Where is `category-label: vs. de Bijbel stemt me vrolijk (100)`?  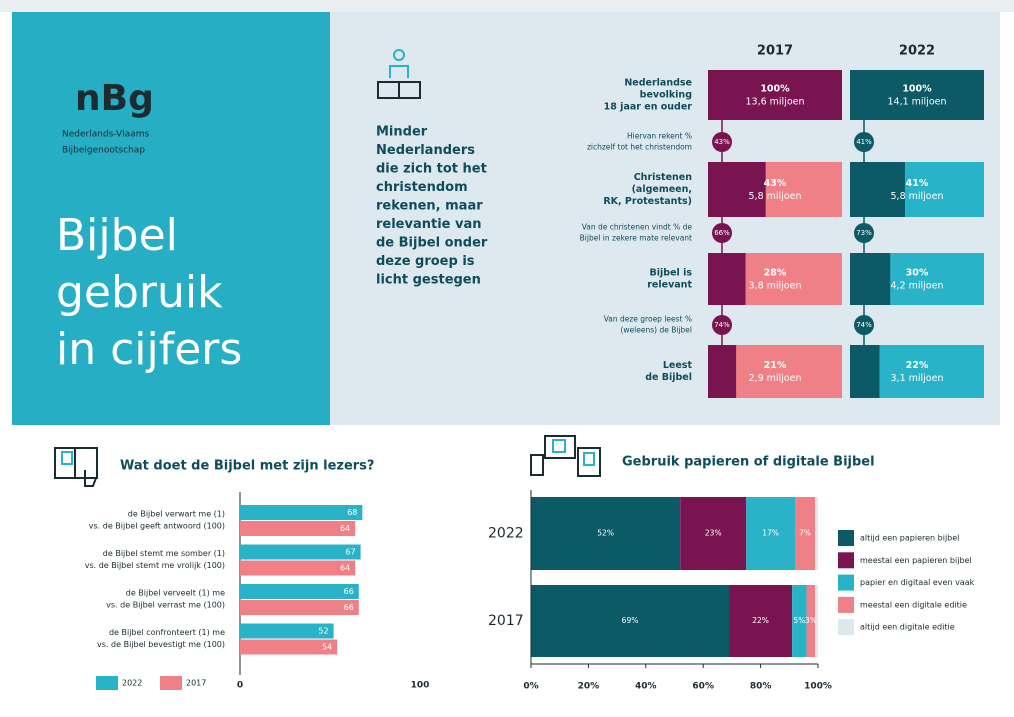
category-label: vs. de Bijbel stemt me vrolijk (100) is located at coordinates (155, 565).